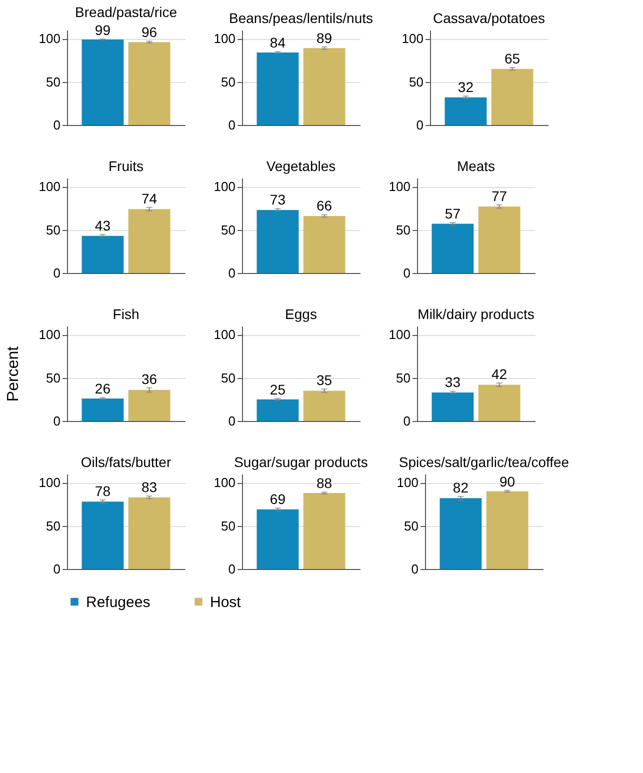  What do you see at coordinates (452, 213) in the screenshot?
I see `data-label: 57` at bounding box center [452, 213].